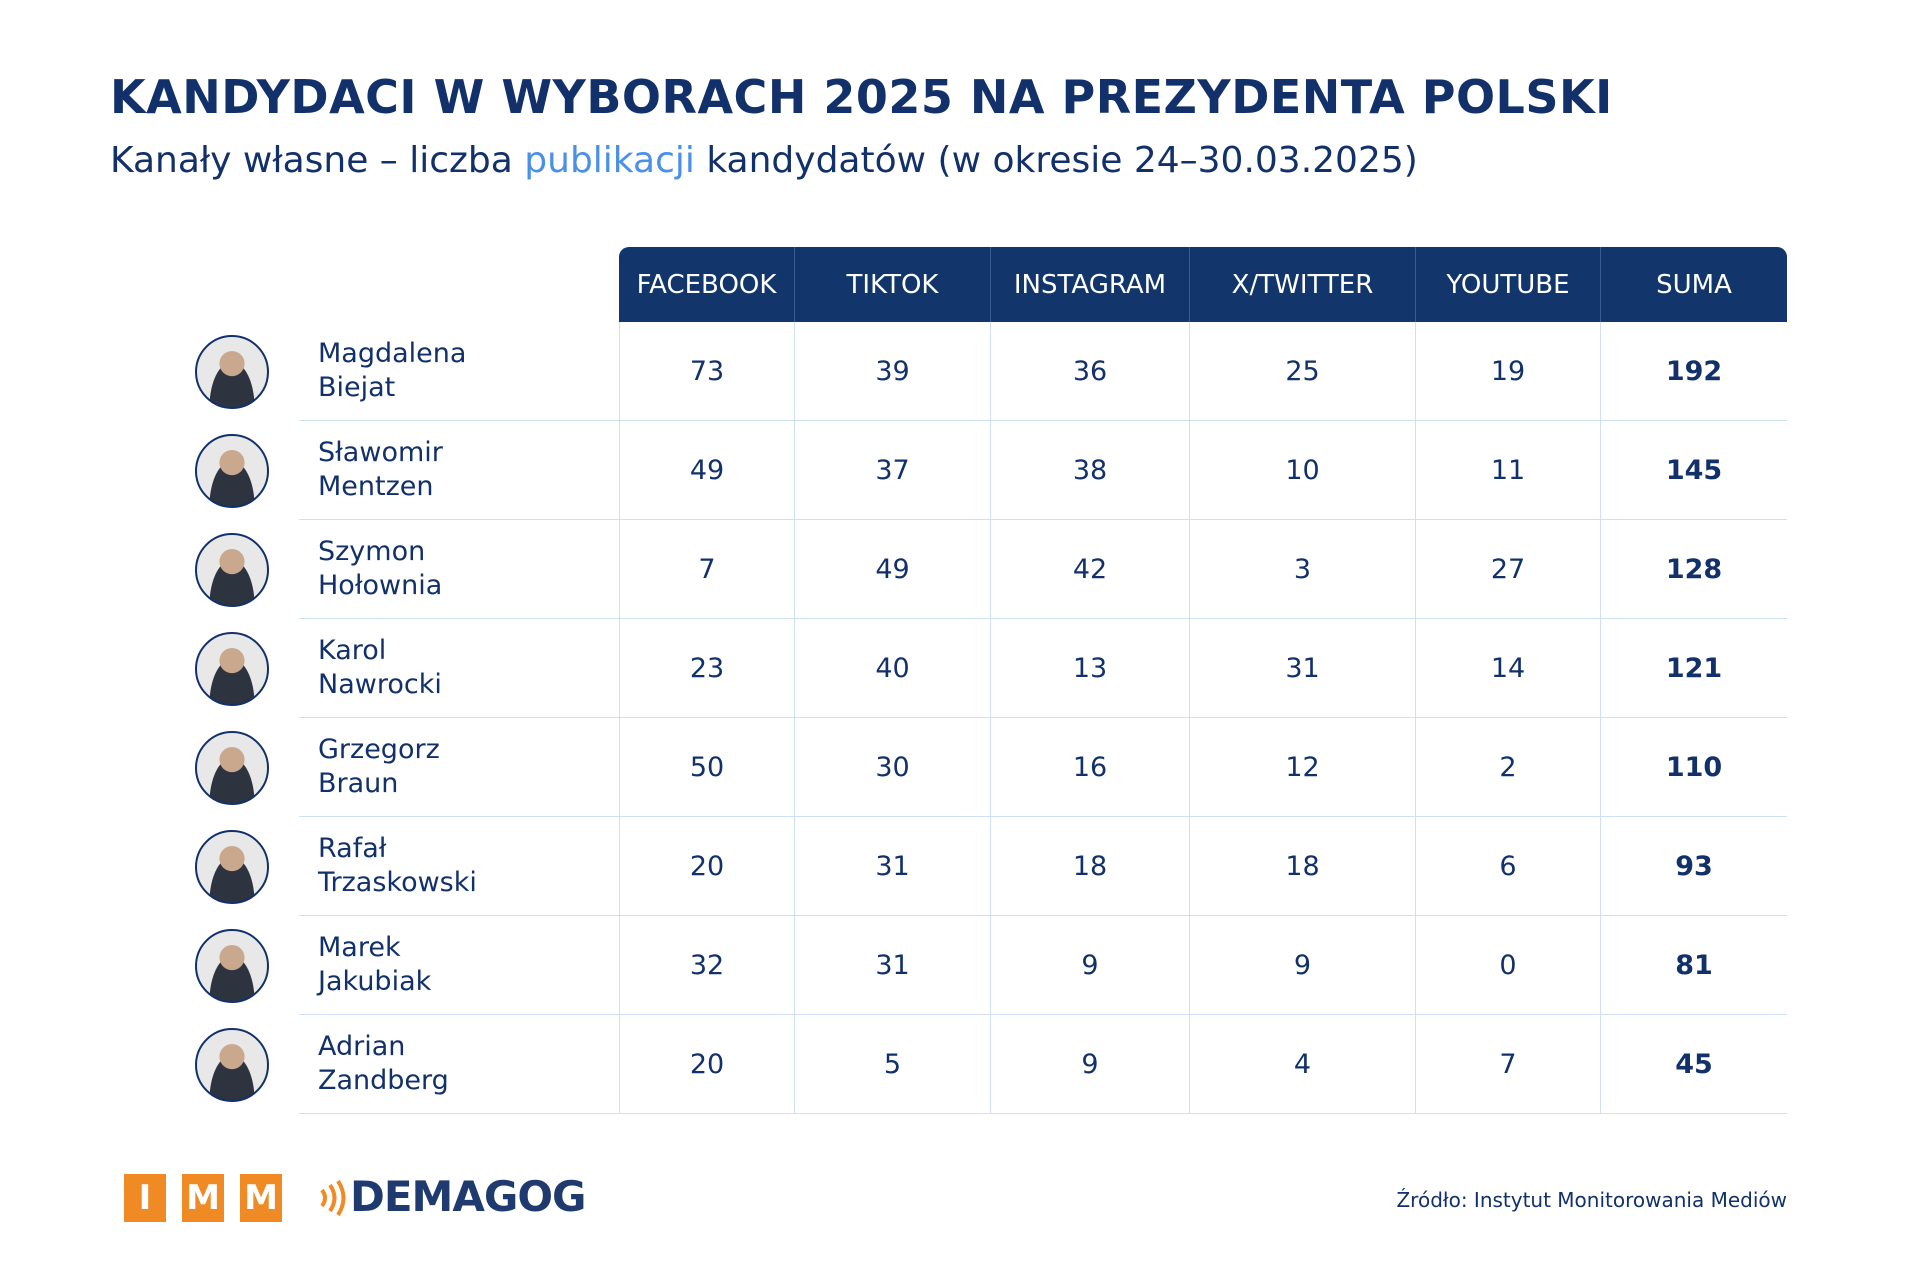  What do you see at coordinates (1693, 1064) in the screenshot?
I see `sum-cell: 45` at bounding box center [1693, 1064].